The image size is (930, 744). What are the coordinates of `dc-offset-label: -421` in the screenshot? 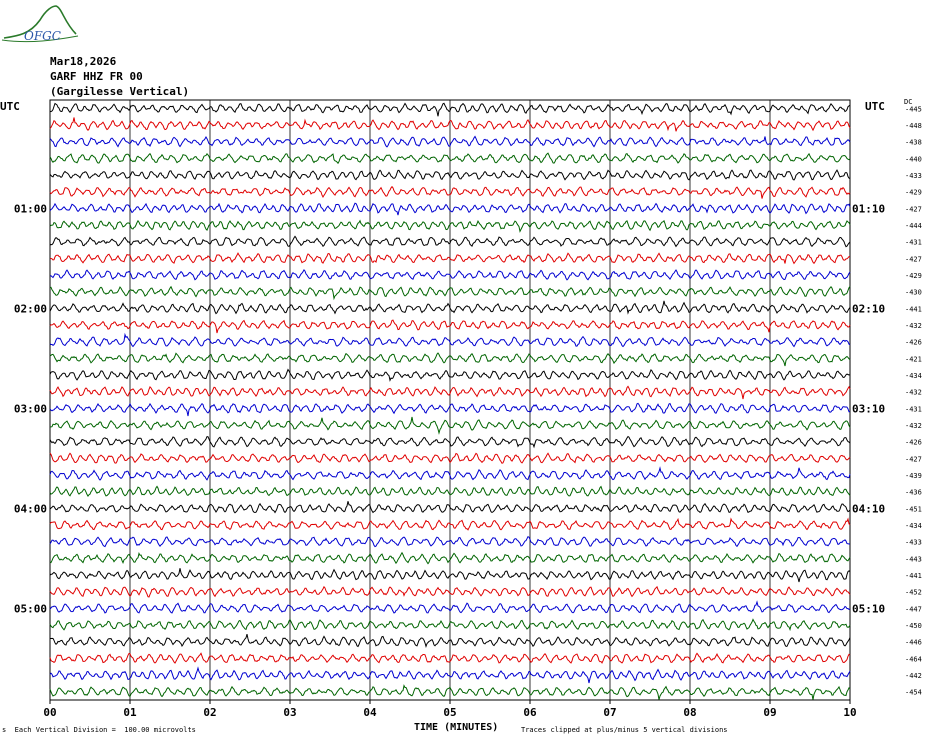 It's located at (913, 359).